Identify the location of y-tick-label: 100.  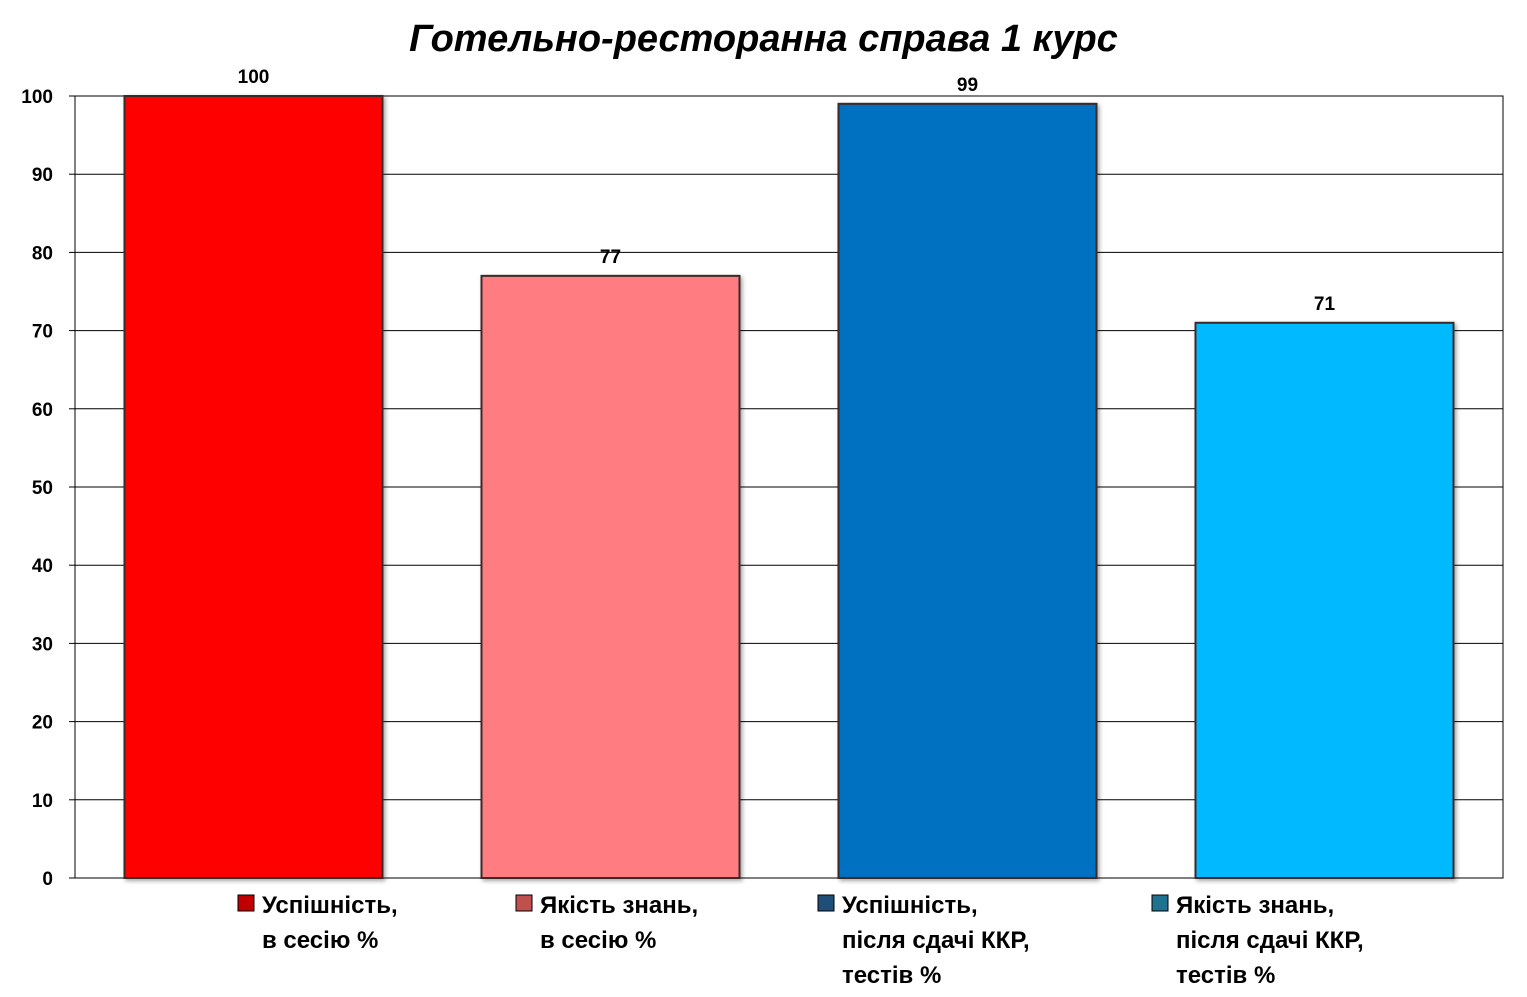
(37, 97).